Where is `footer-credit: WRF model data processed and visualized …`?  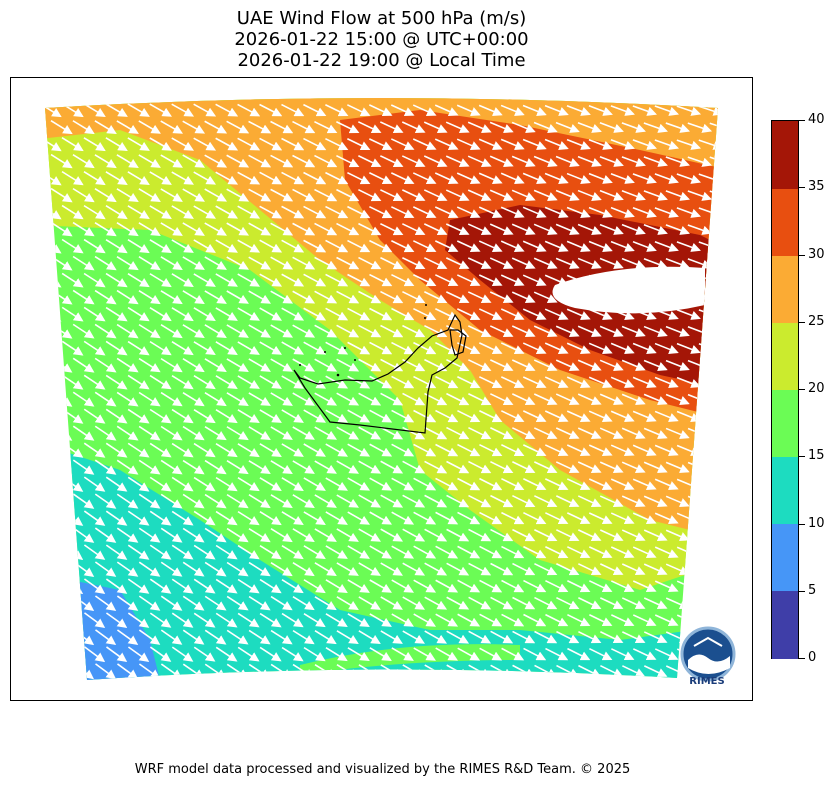 footer-credit: WRF model data processed and visualized … is located at coordinates (382, 769).